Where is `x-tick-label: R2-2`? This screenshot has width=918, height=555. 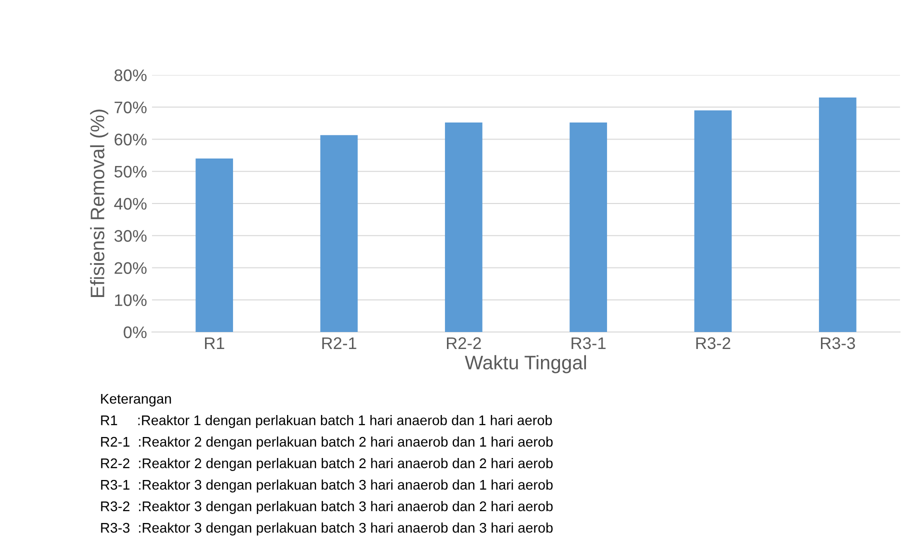 x-tick-label: R2-2 is located at coordinates (463, 343).